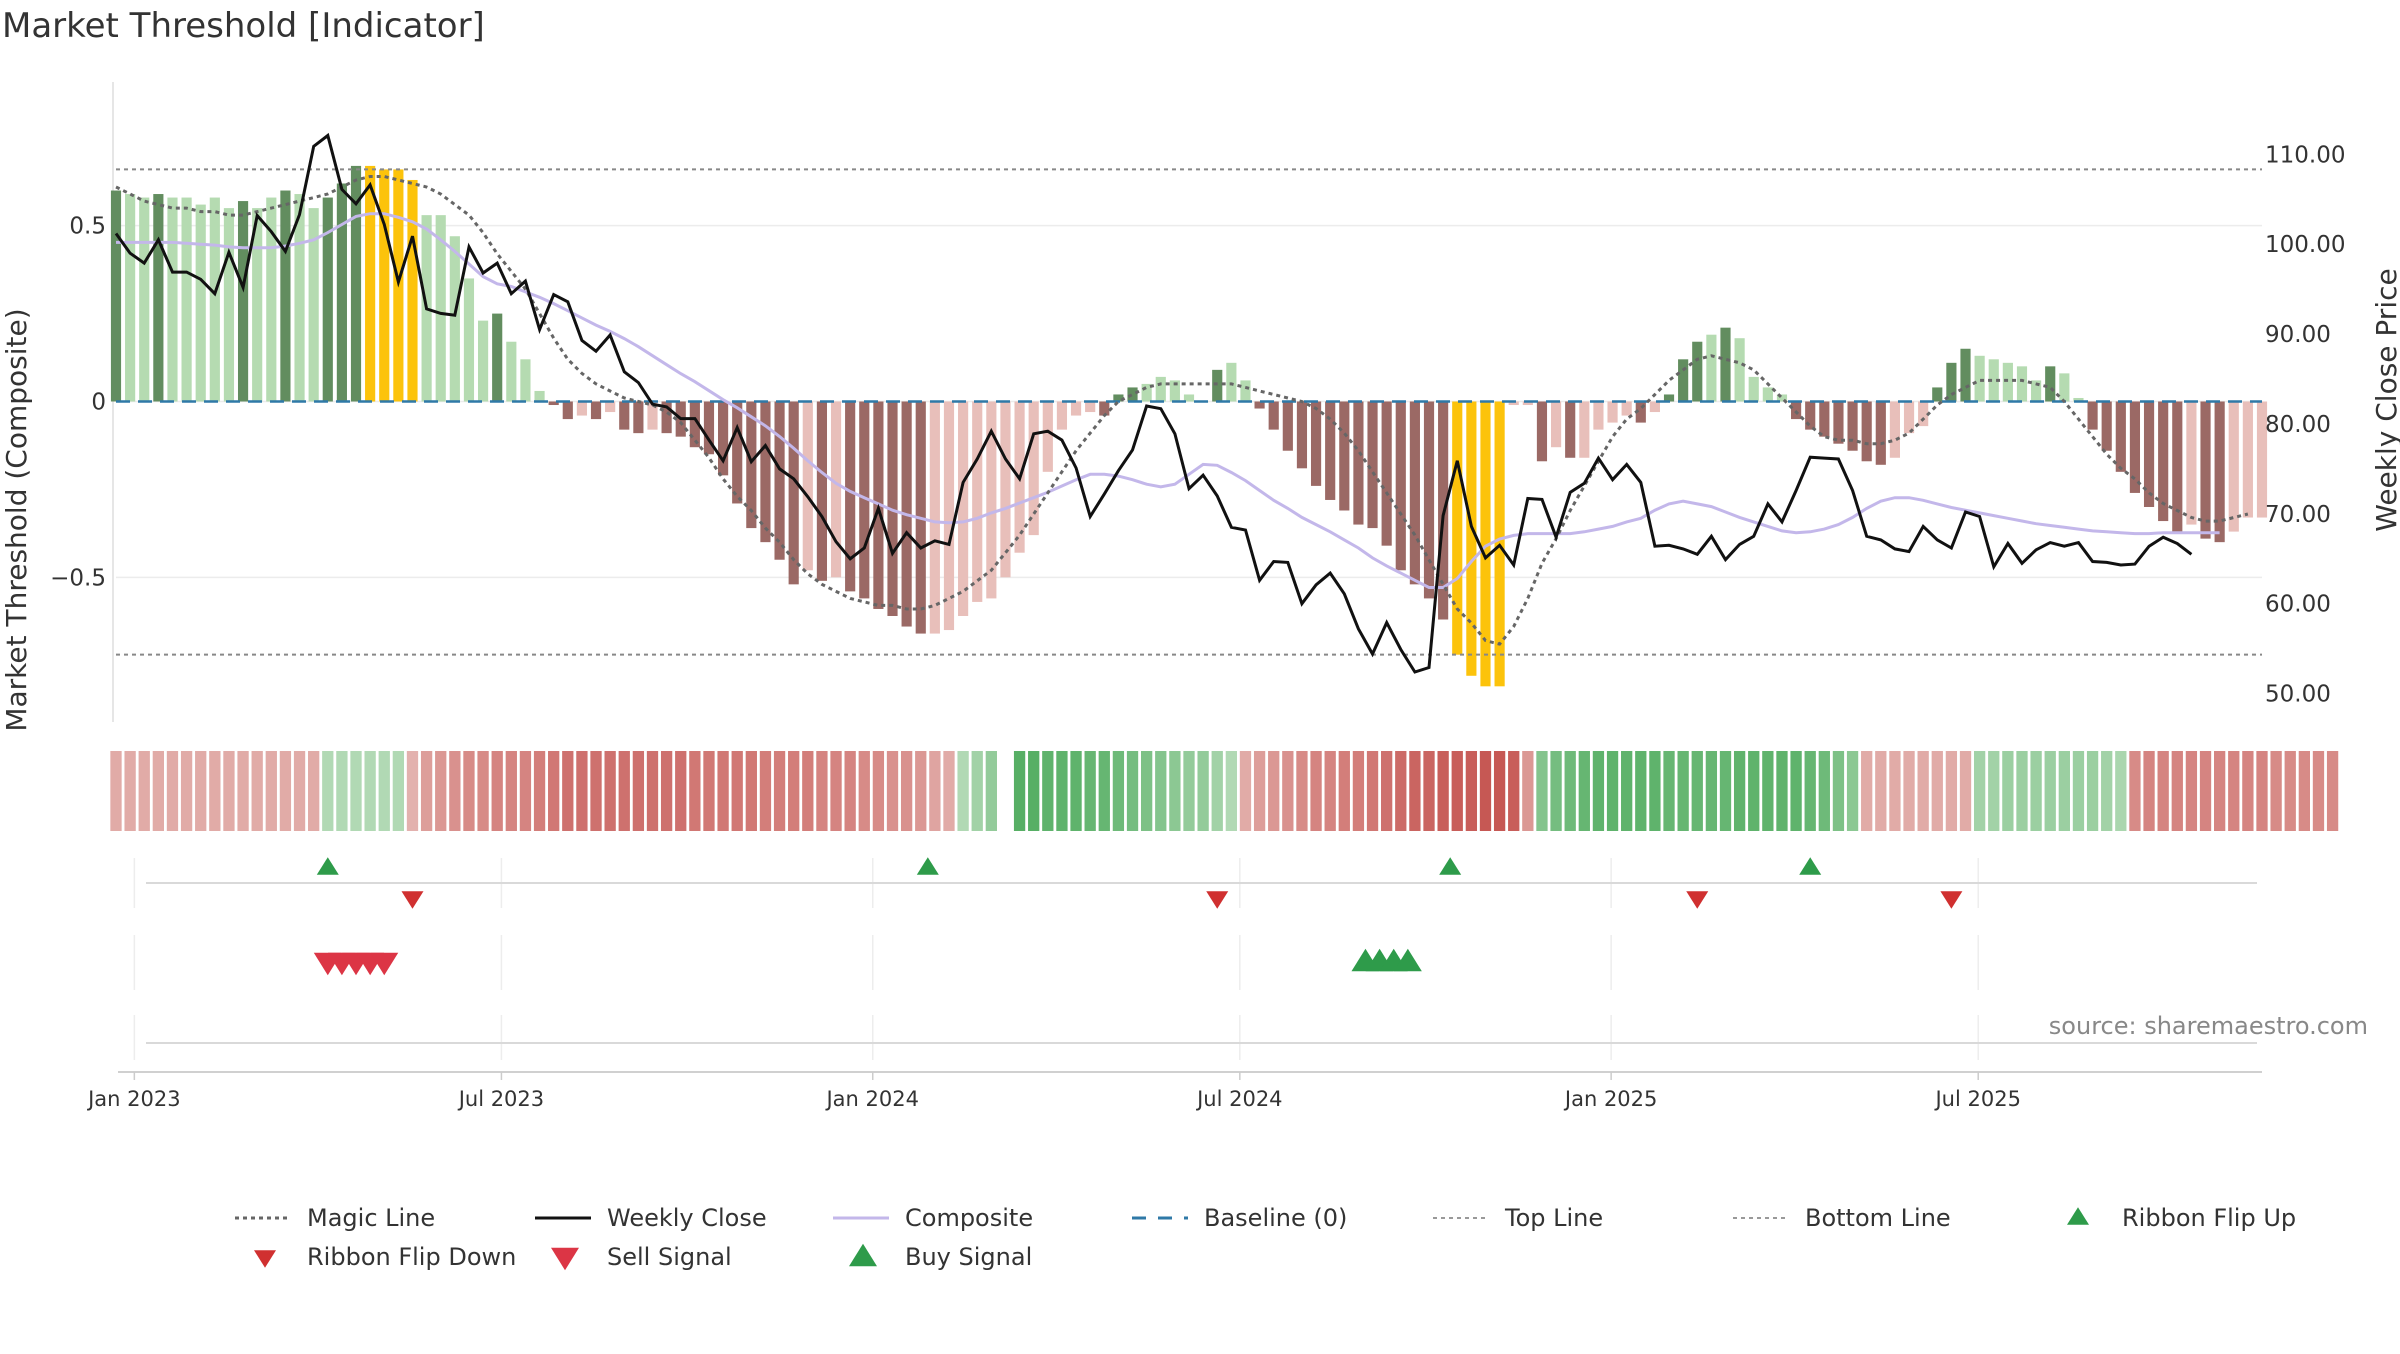 This screenshot has height=1354, width=2400. What do you see at coordinates (2385, 399) in the screenshot?
I see `y-axis-label-right: Weekly Close Price` at bounding box center [2385, 399].